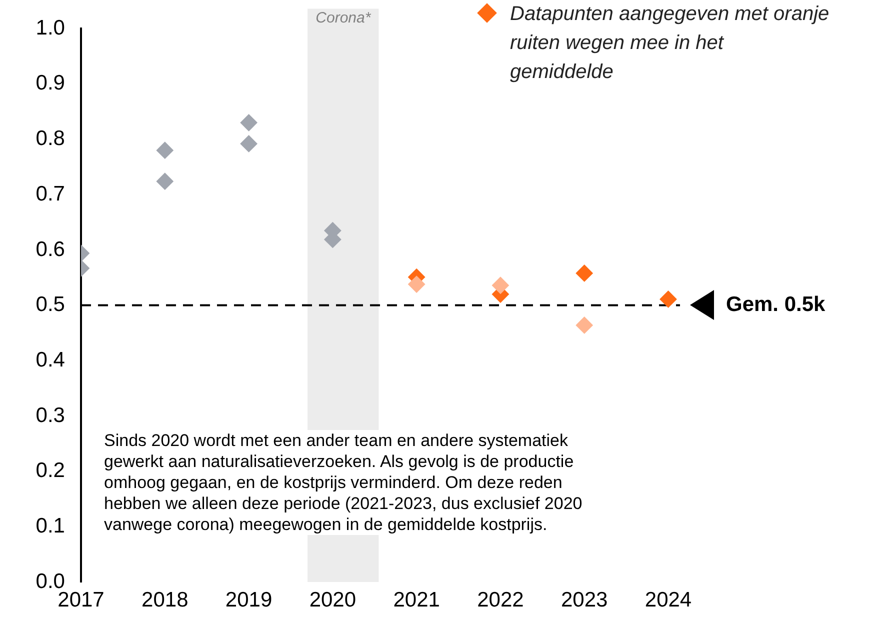  What do you see at coordinates (50, 83) in the screenshot?
I see `y-tick-label: 0.9` at bounding box center [50, 83].